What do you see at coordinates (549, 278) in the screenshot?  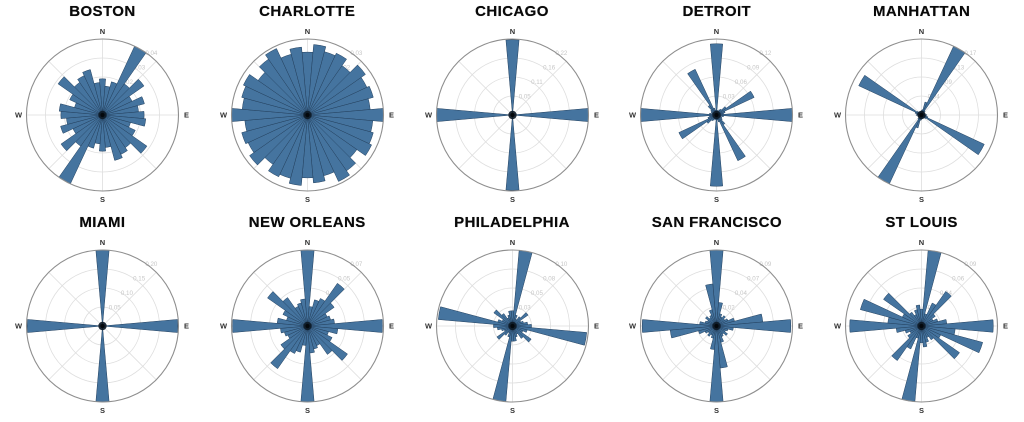 I see `radial-tick-label: 0.08` at bounding box center [549, 278].